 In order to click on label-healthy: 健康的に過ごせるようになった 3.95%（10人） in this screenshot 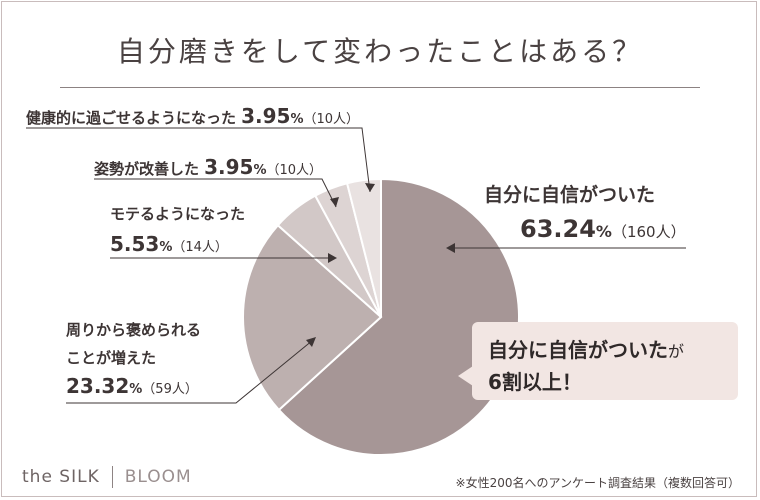, I will do `click(192, 116)`.